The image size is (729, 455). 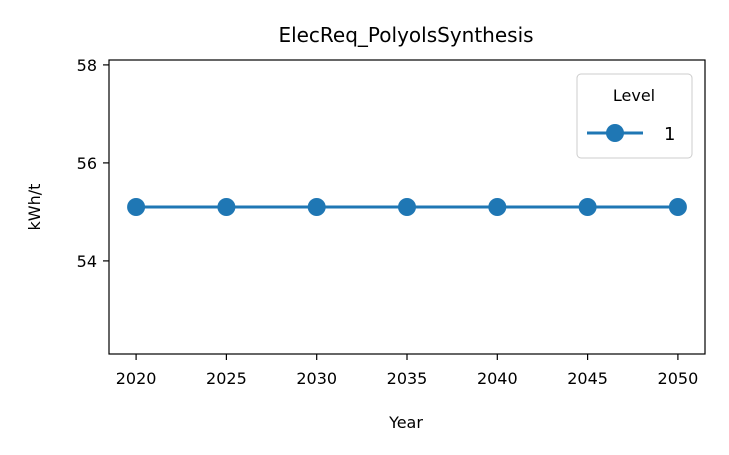 I want to click on legend-title: Level, so click(x=634, y=95).